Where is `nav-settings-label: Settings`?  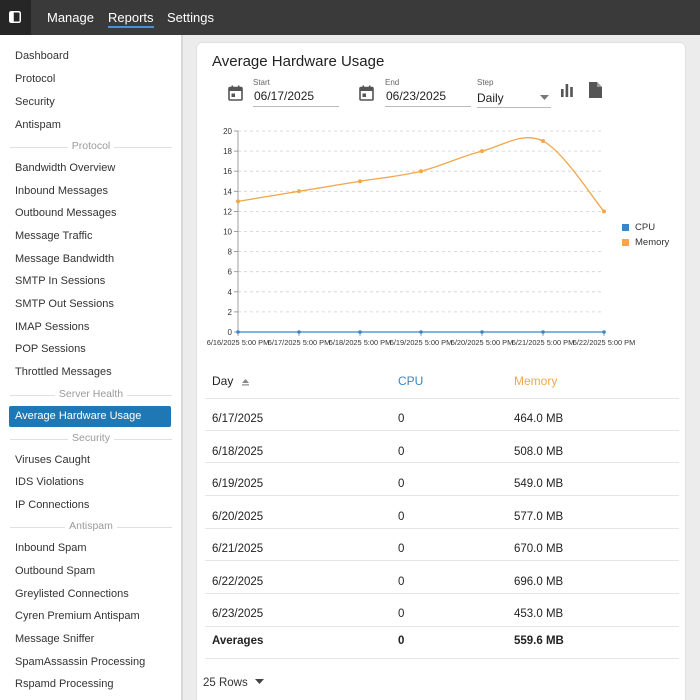 nav-settings-label: Settings is located at coordinates (190, 17).